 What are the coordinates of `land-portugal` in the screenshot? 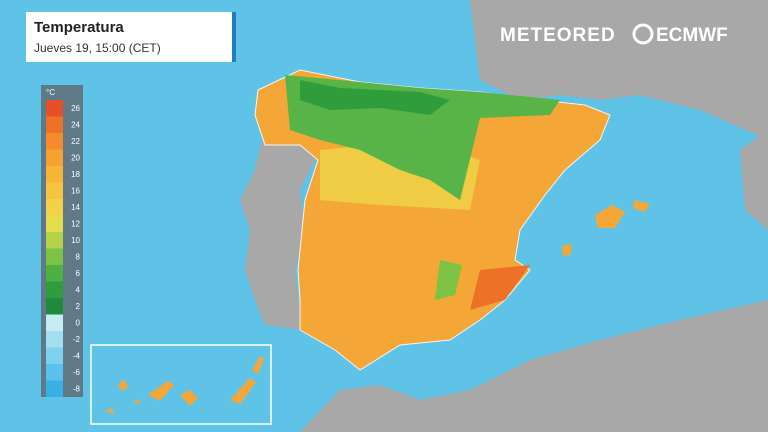 It's located at (280, 232).